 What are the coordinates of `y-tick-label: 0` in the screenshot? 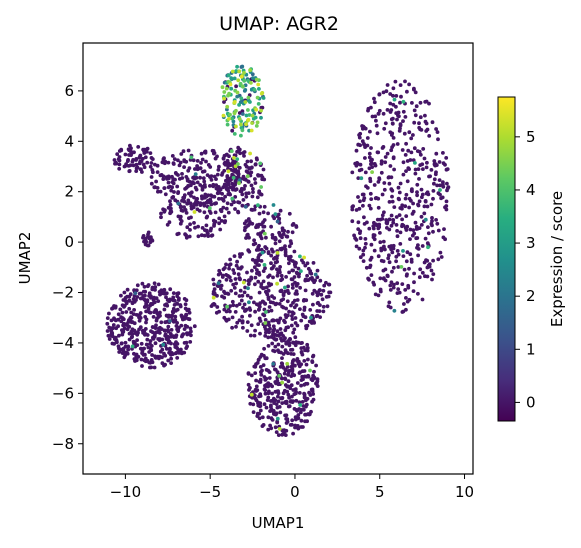 It's located at (69, 242).